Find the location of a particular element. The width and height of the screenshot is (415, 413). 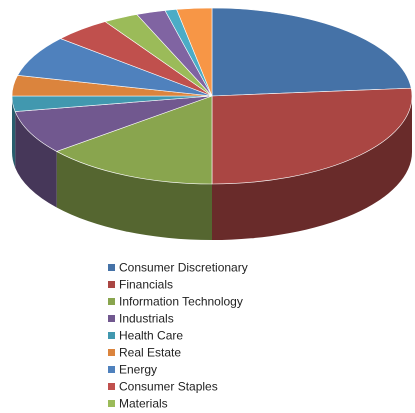

legend-item: Consumer Staples is located at coordinates (163, 387).